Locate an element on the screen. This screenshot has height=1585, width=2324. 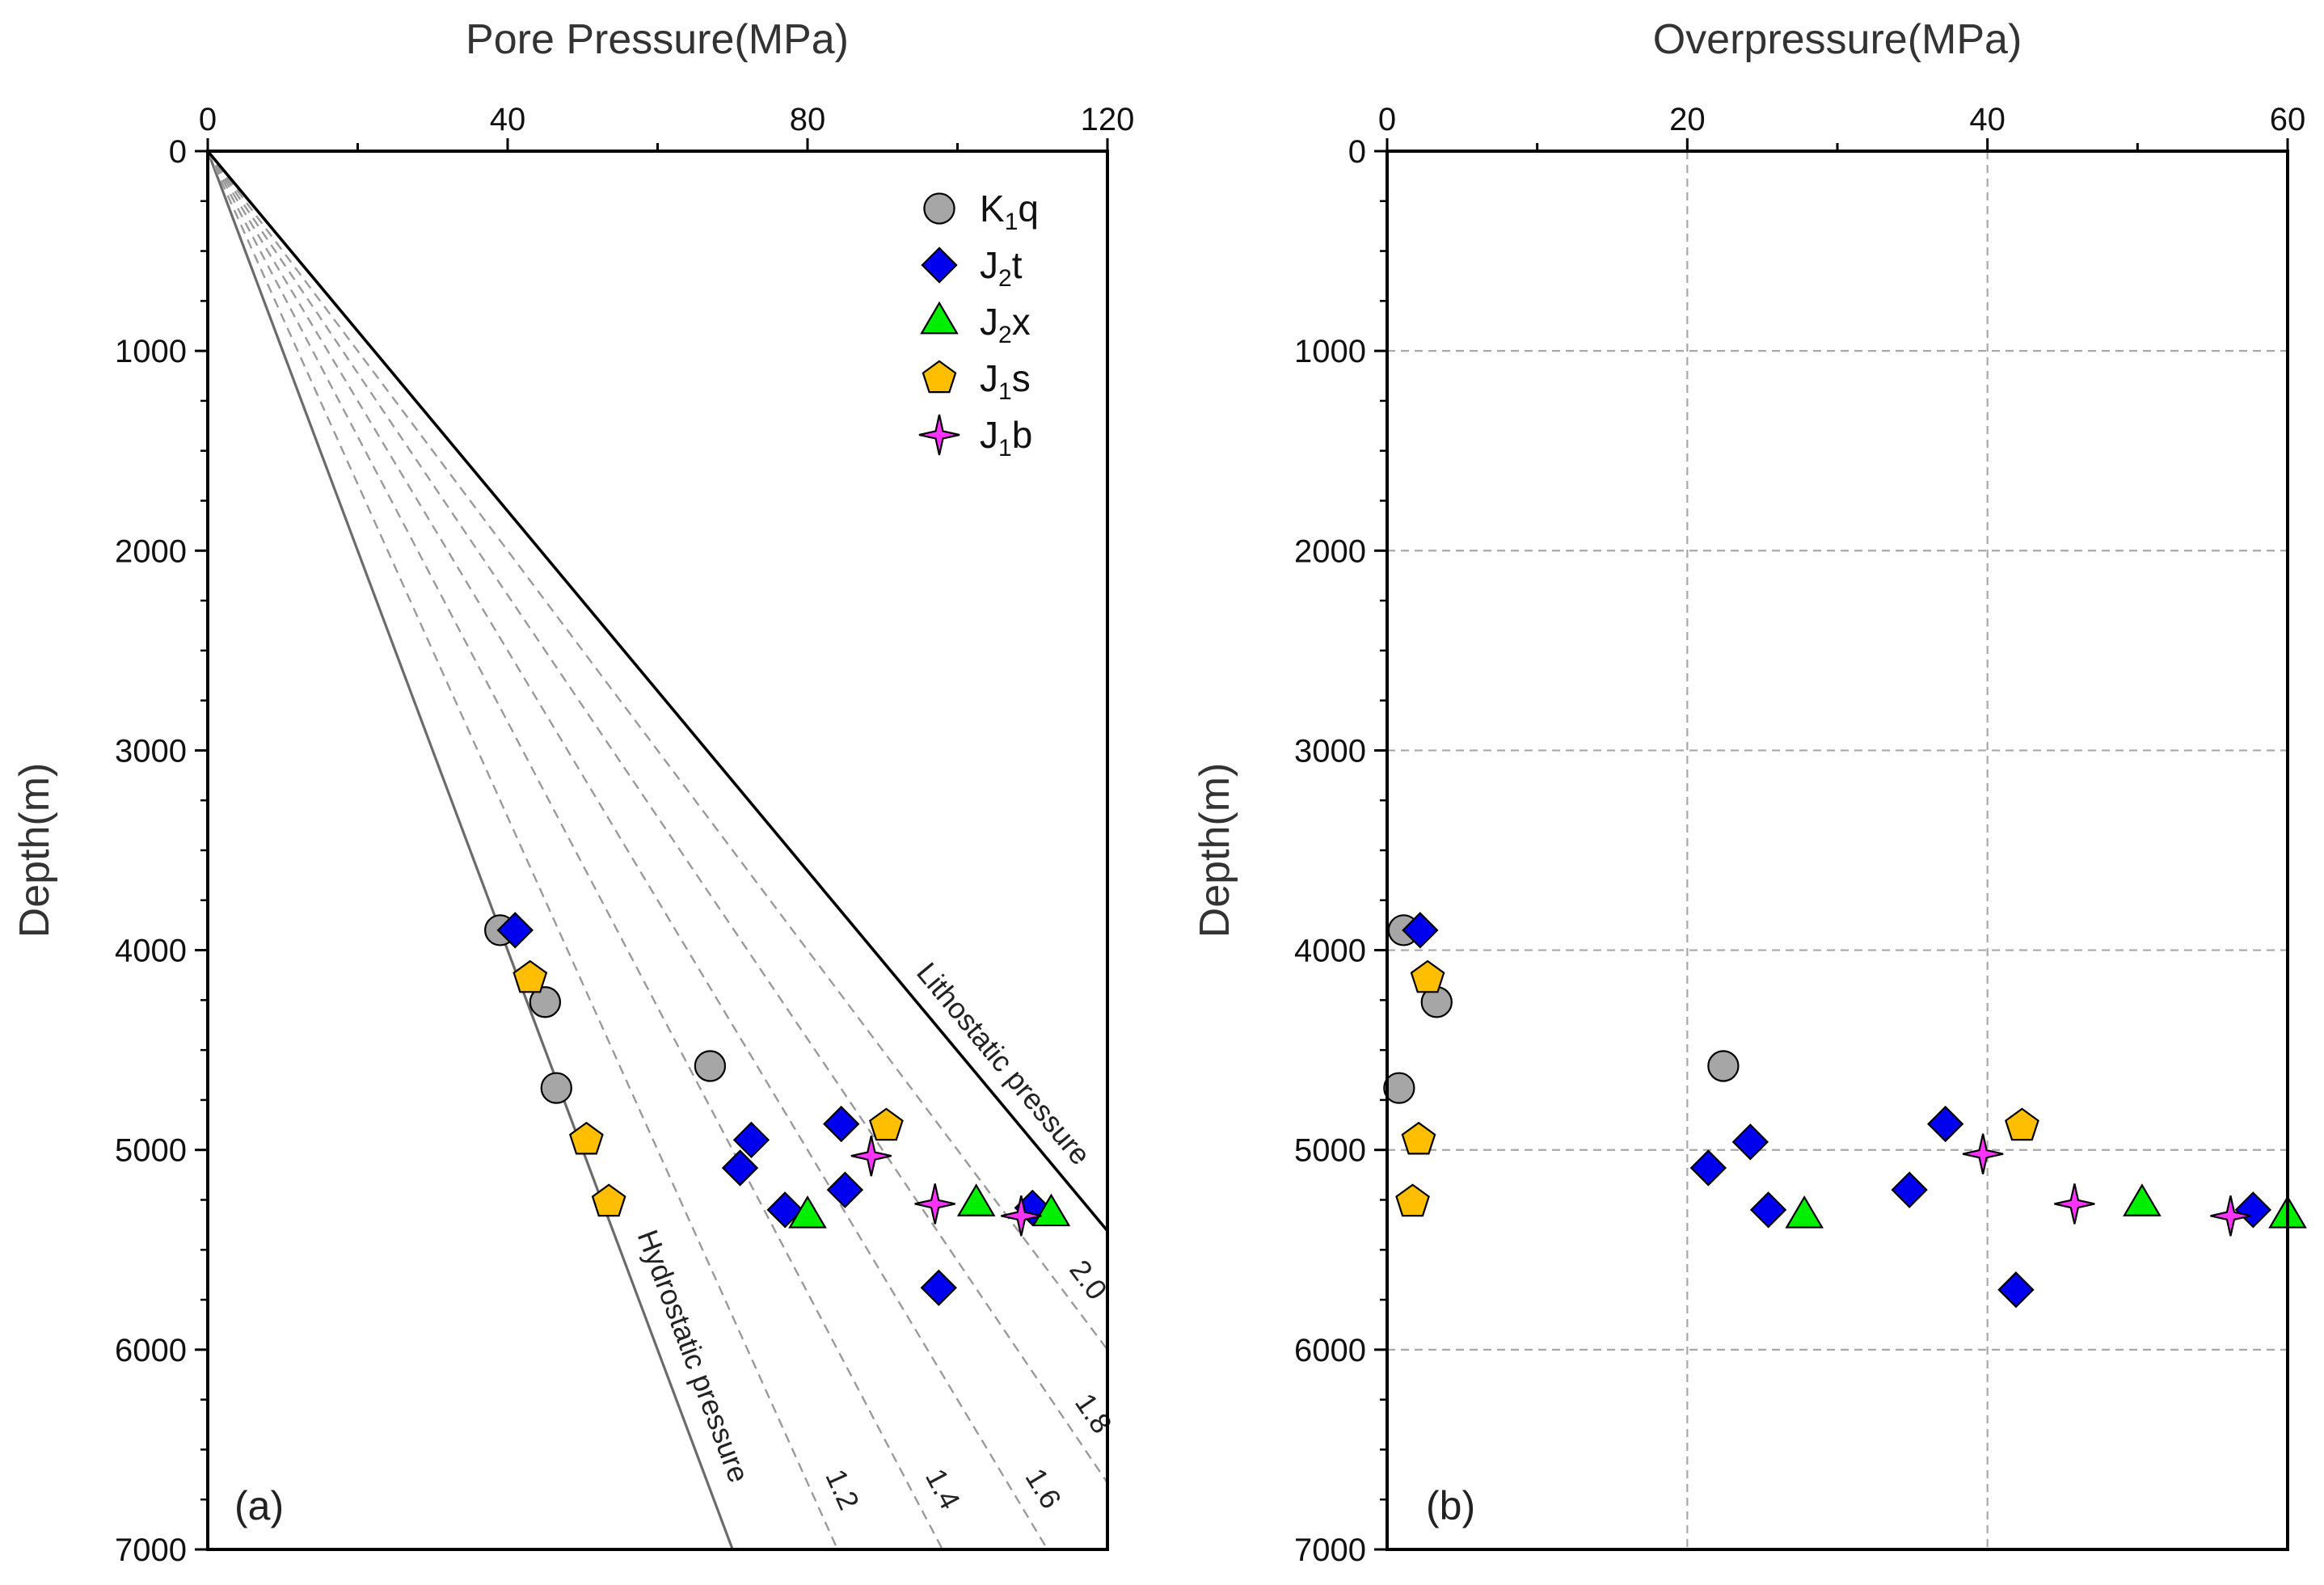
overpressure-y-tick-label: 1000 is located at coordinates (1330, 351).